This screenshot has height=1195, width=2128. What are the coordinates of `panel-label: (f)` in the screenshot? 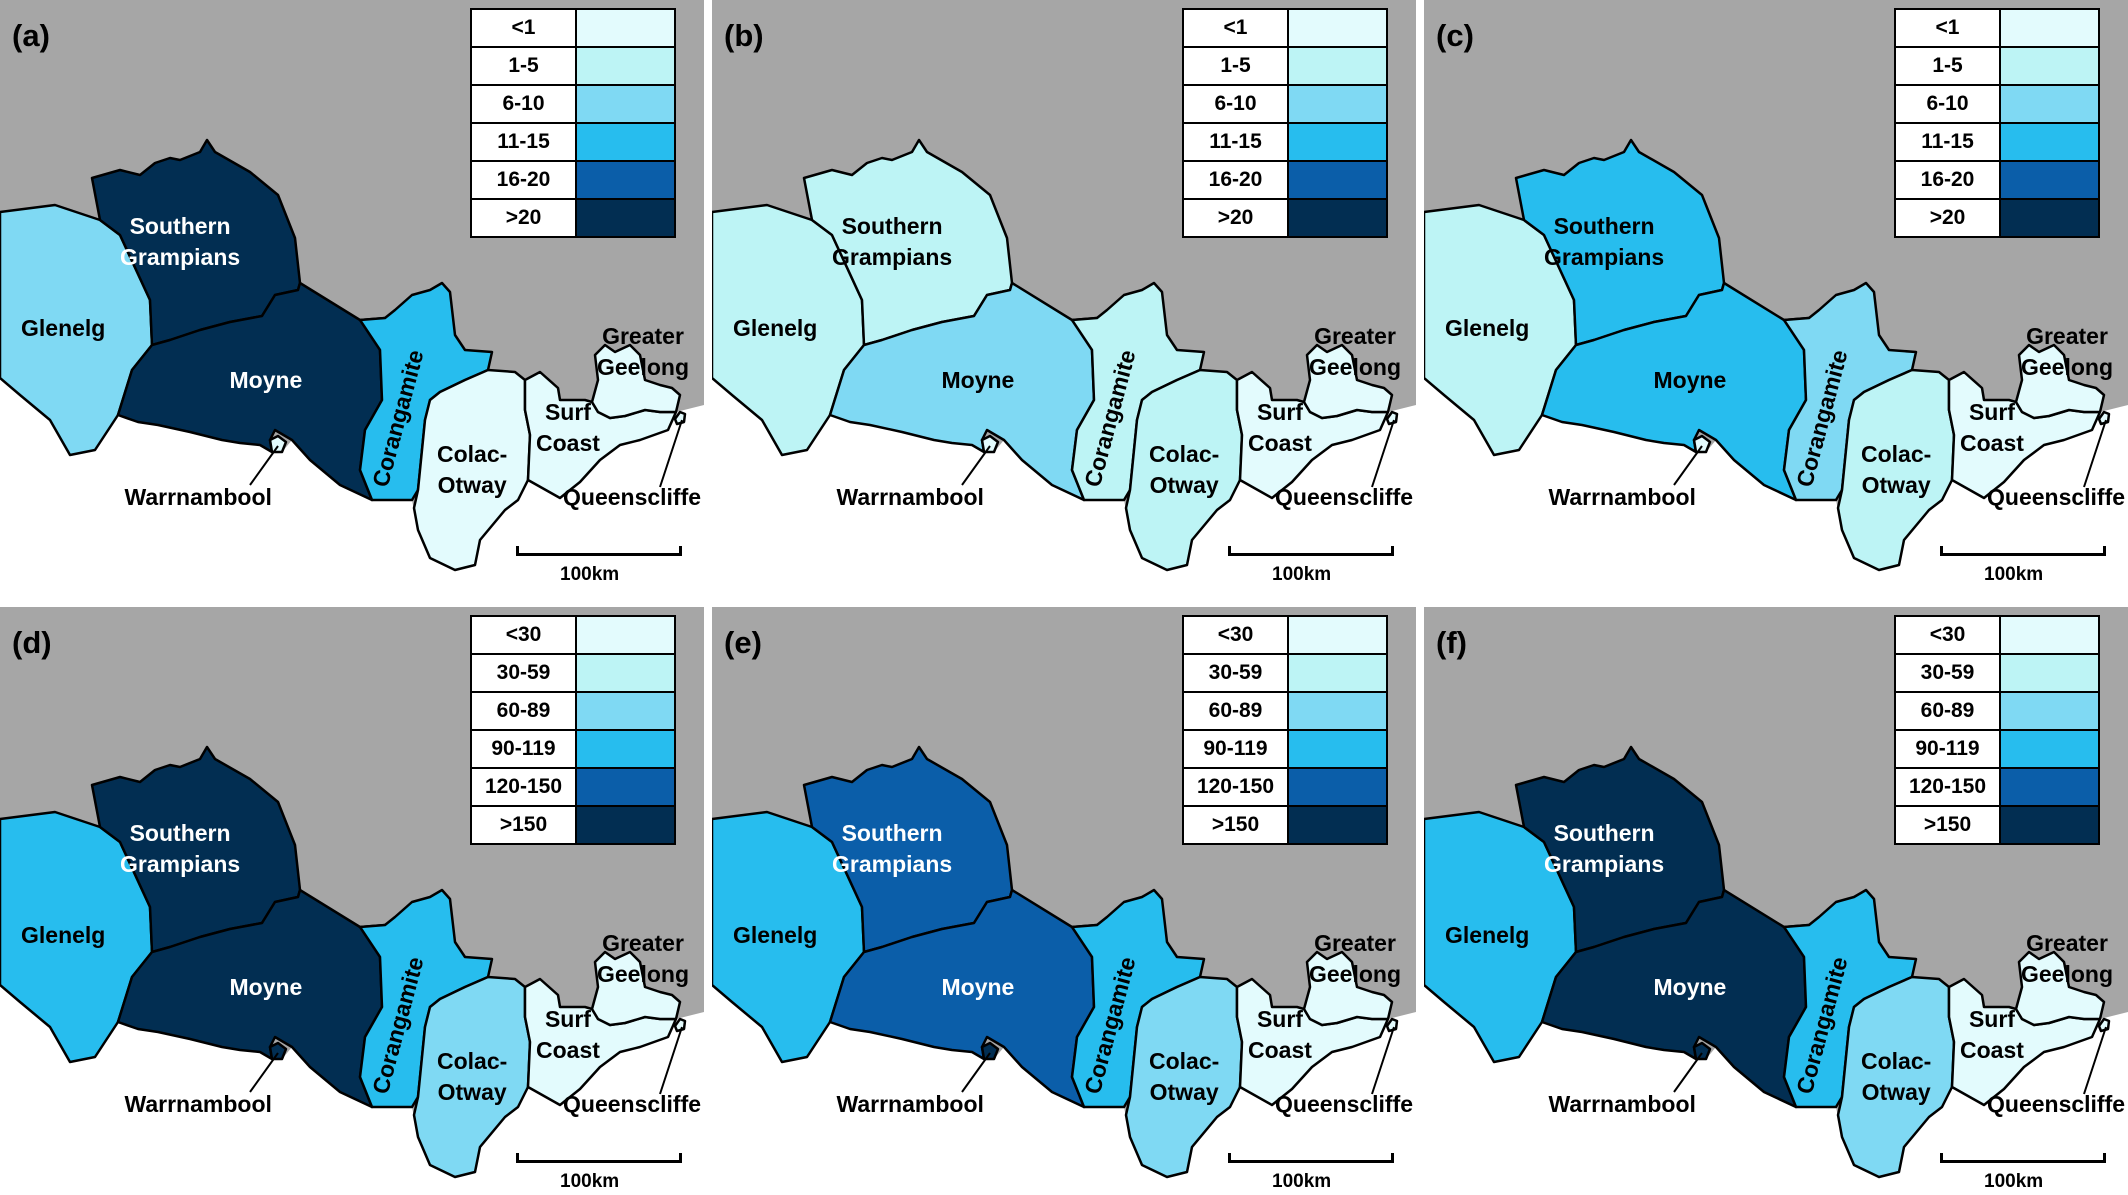 It's located at (1451, 642).